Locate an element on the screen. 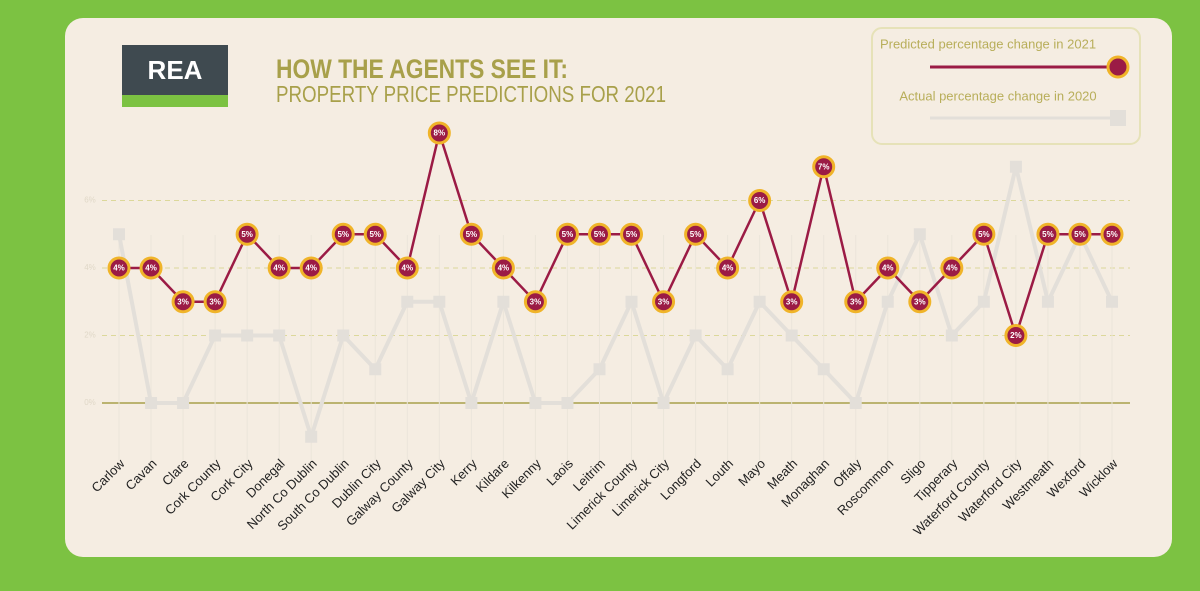 This screenshot has height=591, width=1200. y-tick-label: 0% is located at coordinates (90, 402).